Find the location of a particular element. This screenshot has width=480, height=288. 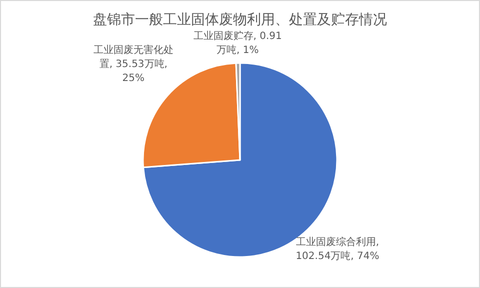

slice-label: 工业固废综合利用, 102.54万吨, 74% is located at coordinates (337, 250).